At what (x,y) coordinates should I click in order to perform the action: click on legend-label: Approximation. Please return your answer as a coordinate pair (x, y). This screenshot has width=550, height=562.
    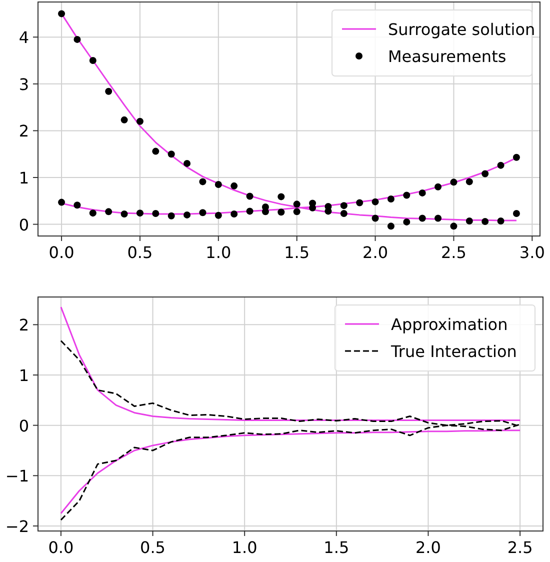
    Looking at the image, I should click on (449, 324).